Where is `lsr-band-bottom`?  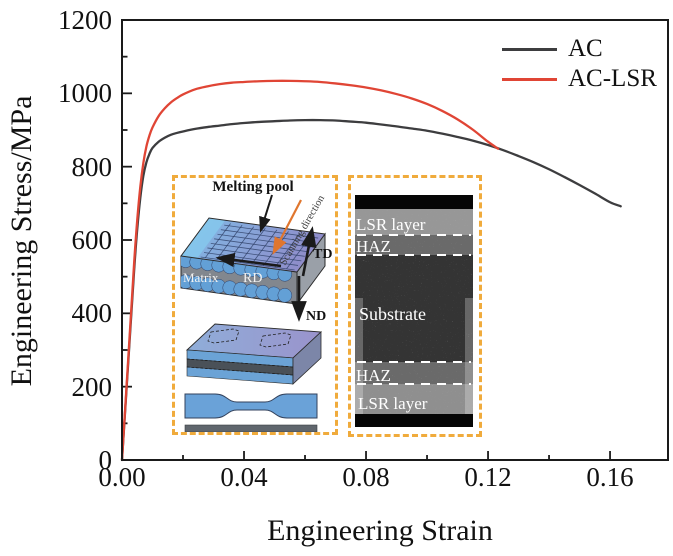 lsr-band-bottom is located at coordinates (414, 399).